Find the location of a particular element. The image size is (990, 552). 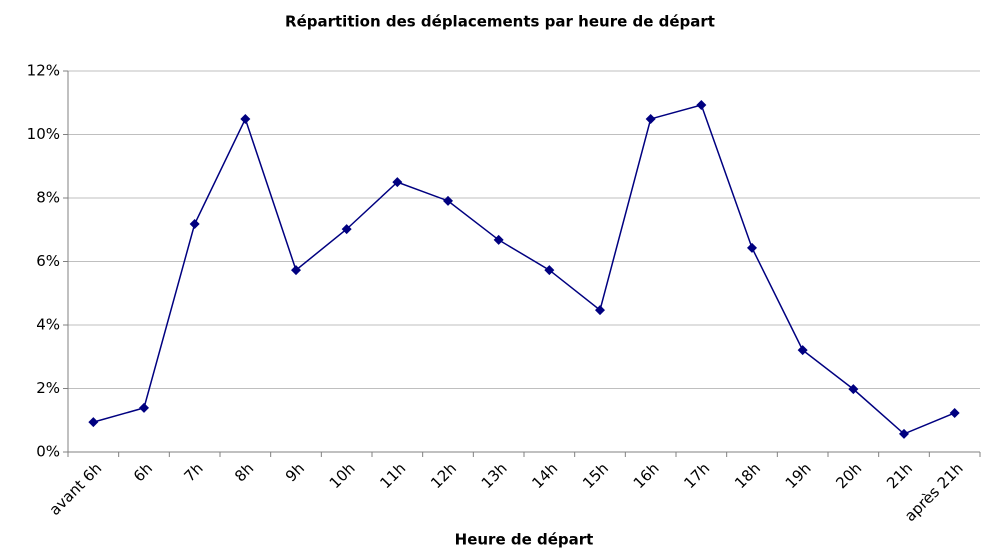

y-tick-label: 8% is located at coordinates (48, 198).